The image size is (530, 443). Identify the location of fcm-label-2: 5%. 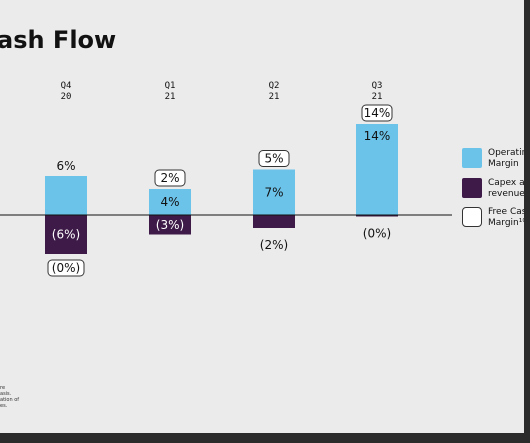
(273, 159).